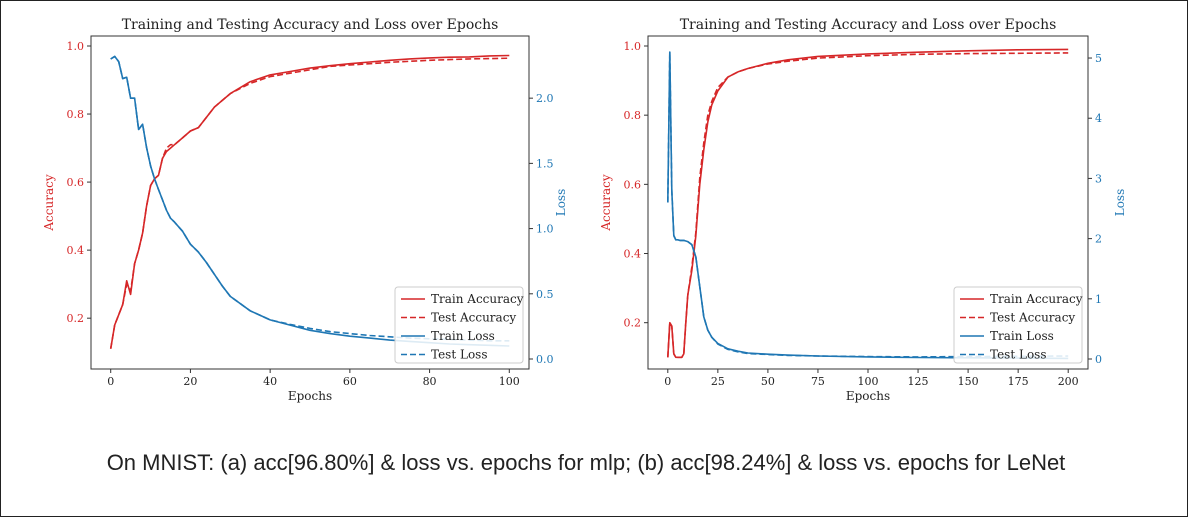 The width and height of the screenshot is (1188, 518). What do you see at coordinates (1098, 239) in the screenshot?
I see `panel-b-y-right-tick-label: 2` at bounding box center [1098, 239].